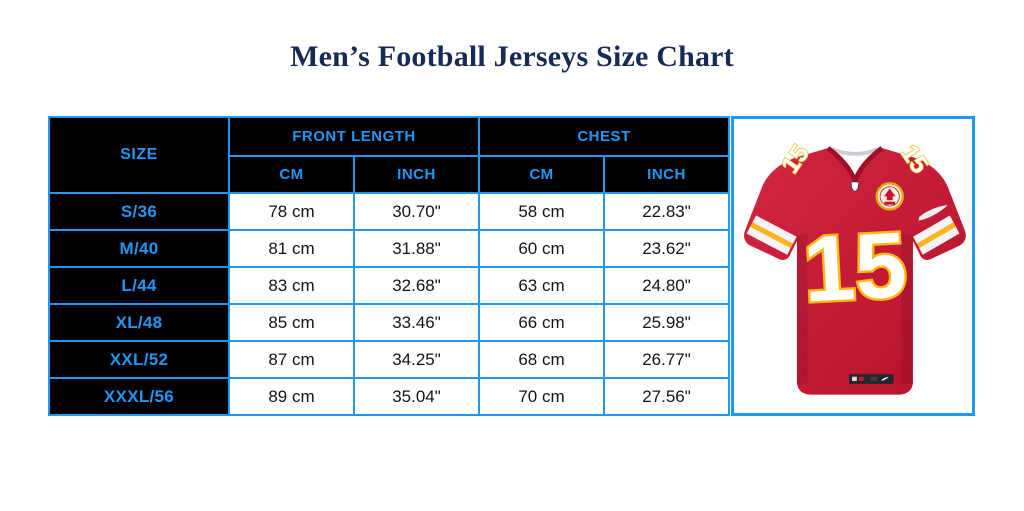 The height and width of the screenshot is (511, 1024). I want to click on table-row: L/44 83 cm 32.68" 63 cm 24.80", so click(389, 285).